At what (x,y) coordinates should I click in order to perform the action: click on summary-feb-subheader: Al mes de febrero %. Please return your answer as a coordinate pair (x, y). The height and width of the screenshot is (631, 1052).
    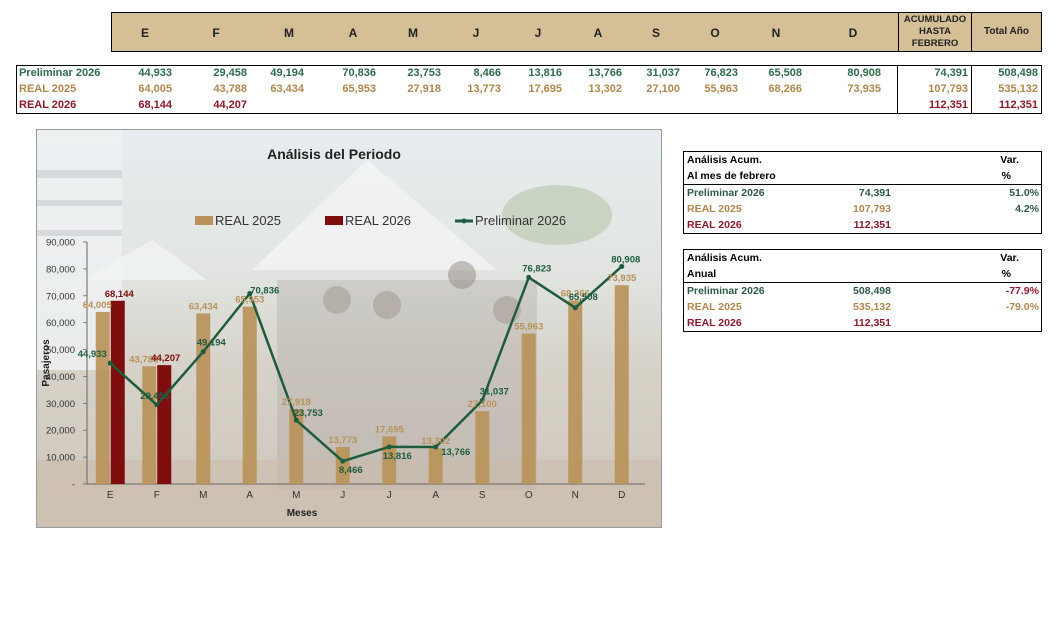
    Looking at the image, I should click on (862, 176).